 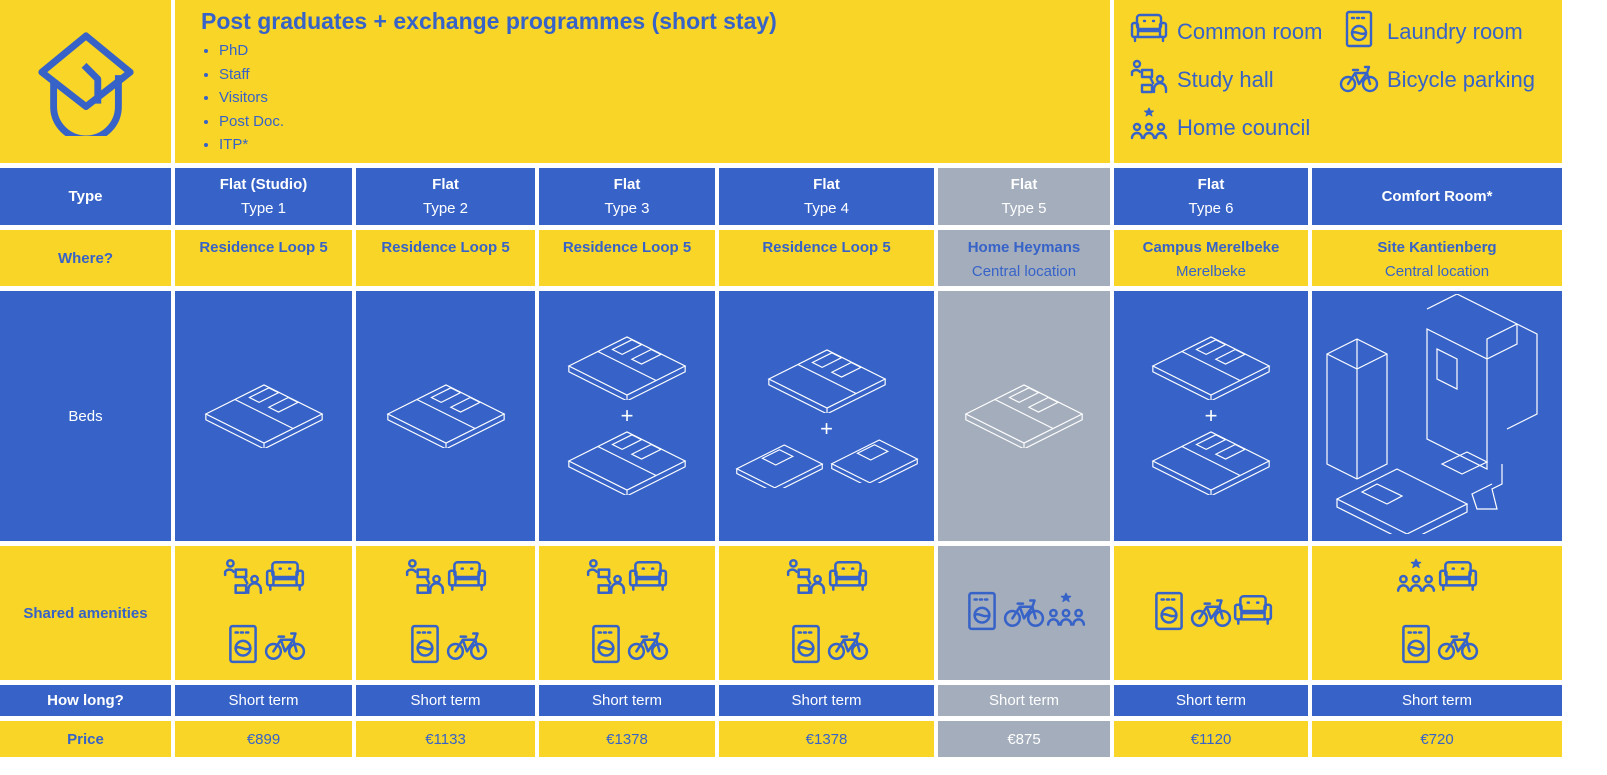 What do you see at coordinates (263, 196) in the screenshot?
I see `type-cell: Flat (Studio) Type 1` at bounding box center [263, 196].